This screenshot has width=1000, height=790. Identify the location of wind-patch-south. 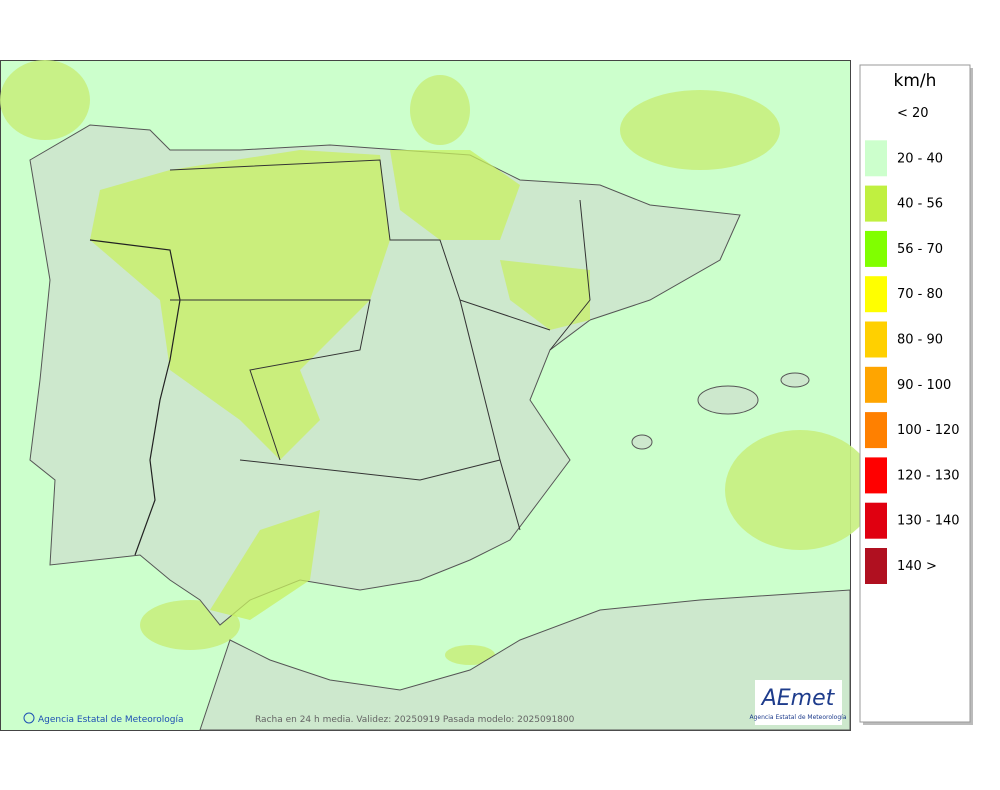
(265, 565).